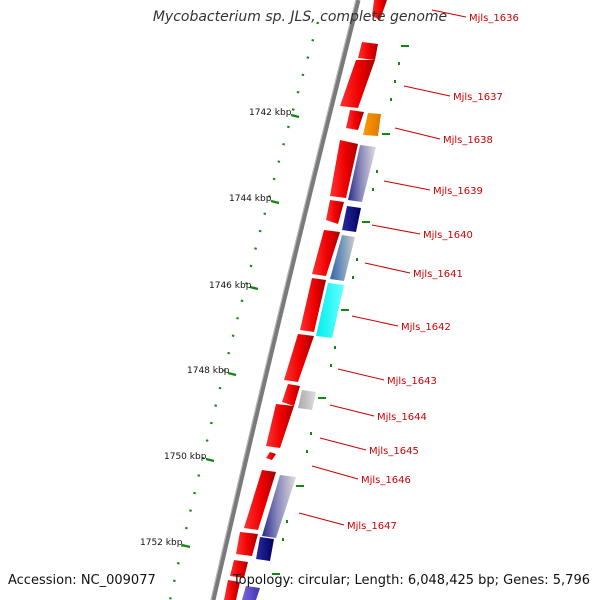 This screenshot has width=600, height=600. Describe the element at coordinates (270, 113) in the screenshot. I see `ruler-label-1742: 1742 kbp` at that location.